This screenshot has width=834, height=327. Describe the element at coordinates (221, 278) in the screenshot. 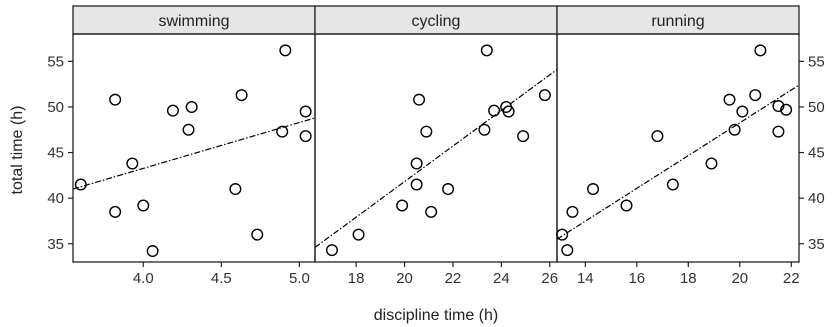

I see `x-tick-label: 4.5` at that location.